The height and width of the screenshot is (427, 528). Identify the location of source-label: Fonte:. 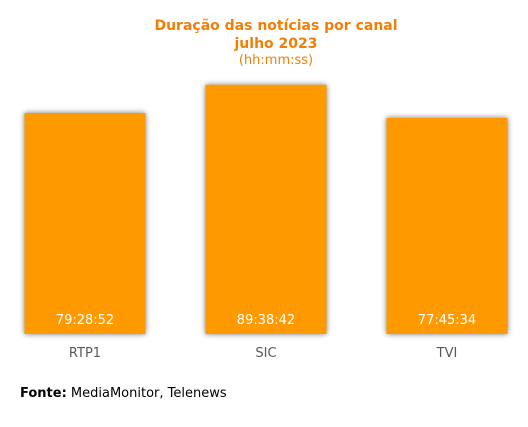
(43, 393).